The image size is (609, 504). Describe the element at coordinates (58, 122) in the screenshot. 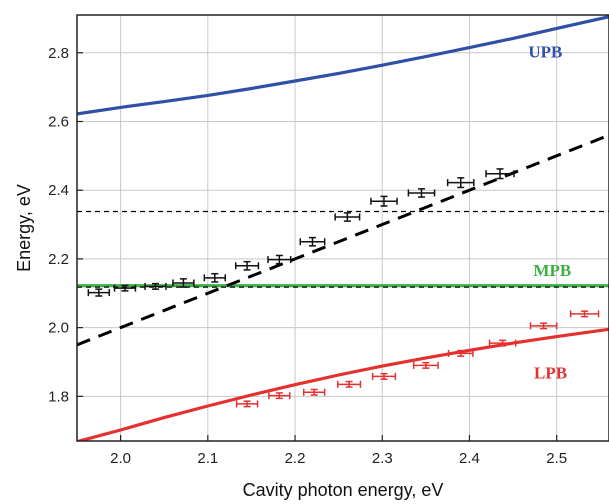

I see `y-tick-label: 2.6` at that location.